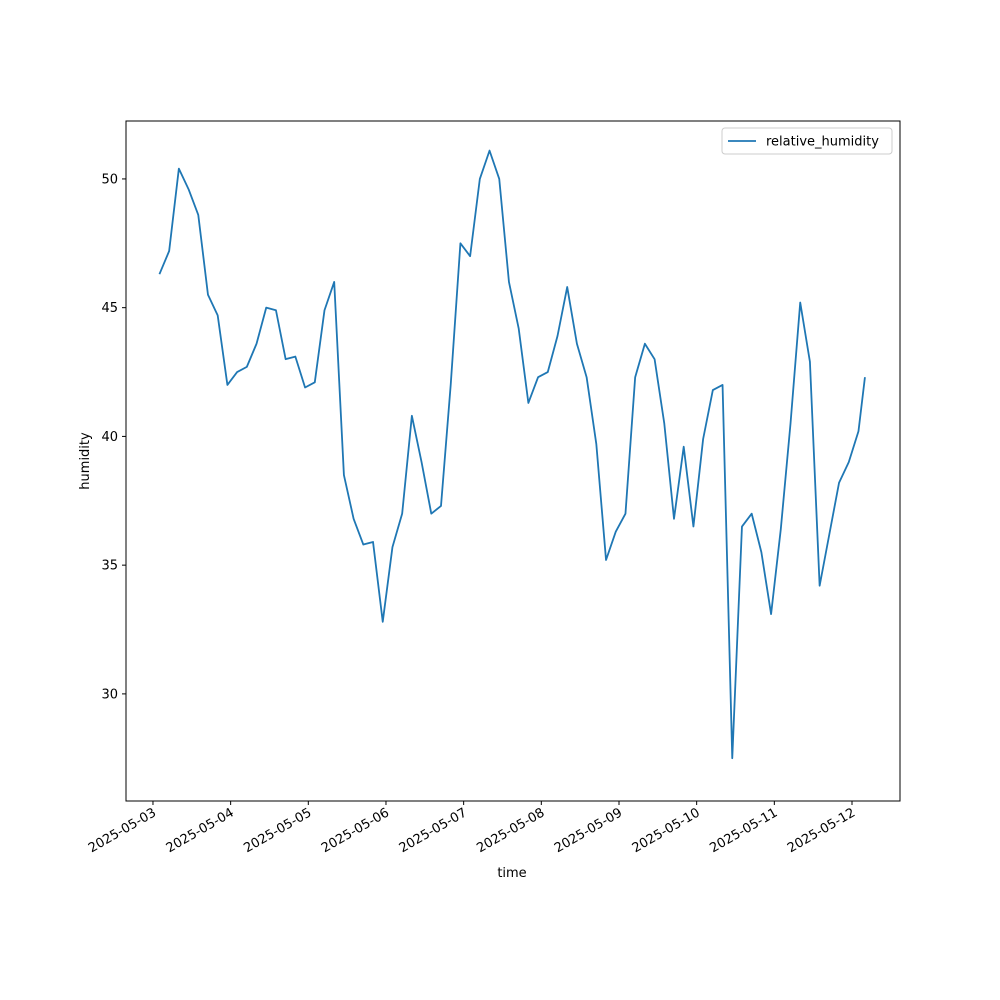  What do you see at coordinates (85, 461) in the screenshot?
I see `y-axis-label: humidity` at bounding box center [85, 461].